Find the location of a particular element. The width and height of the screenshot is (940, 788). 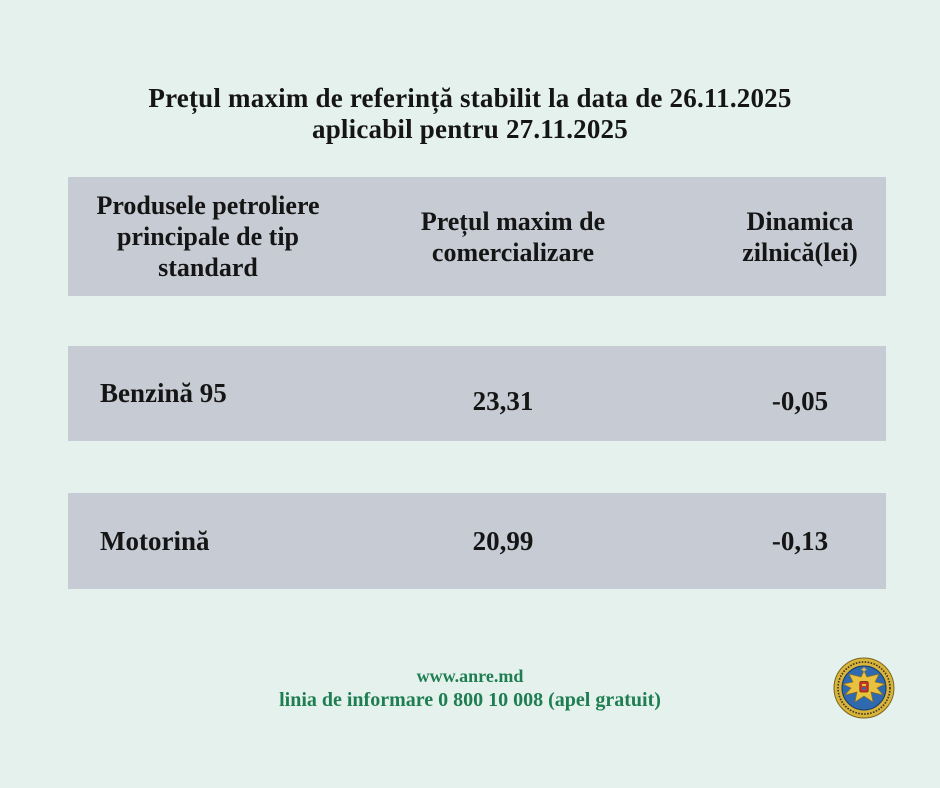

dynamic-text: -0,13 is located at coordinates (800, 540).